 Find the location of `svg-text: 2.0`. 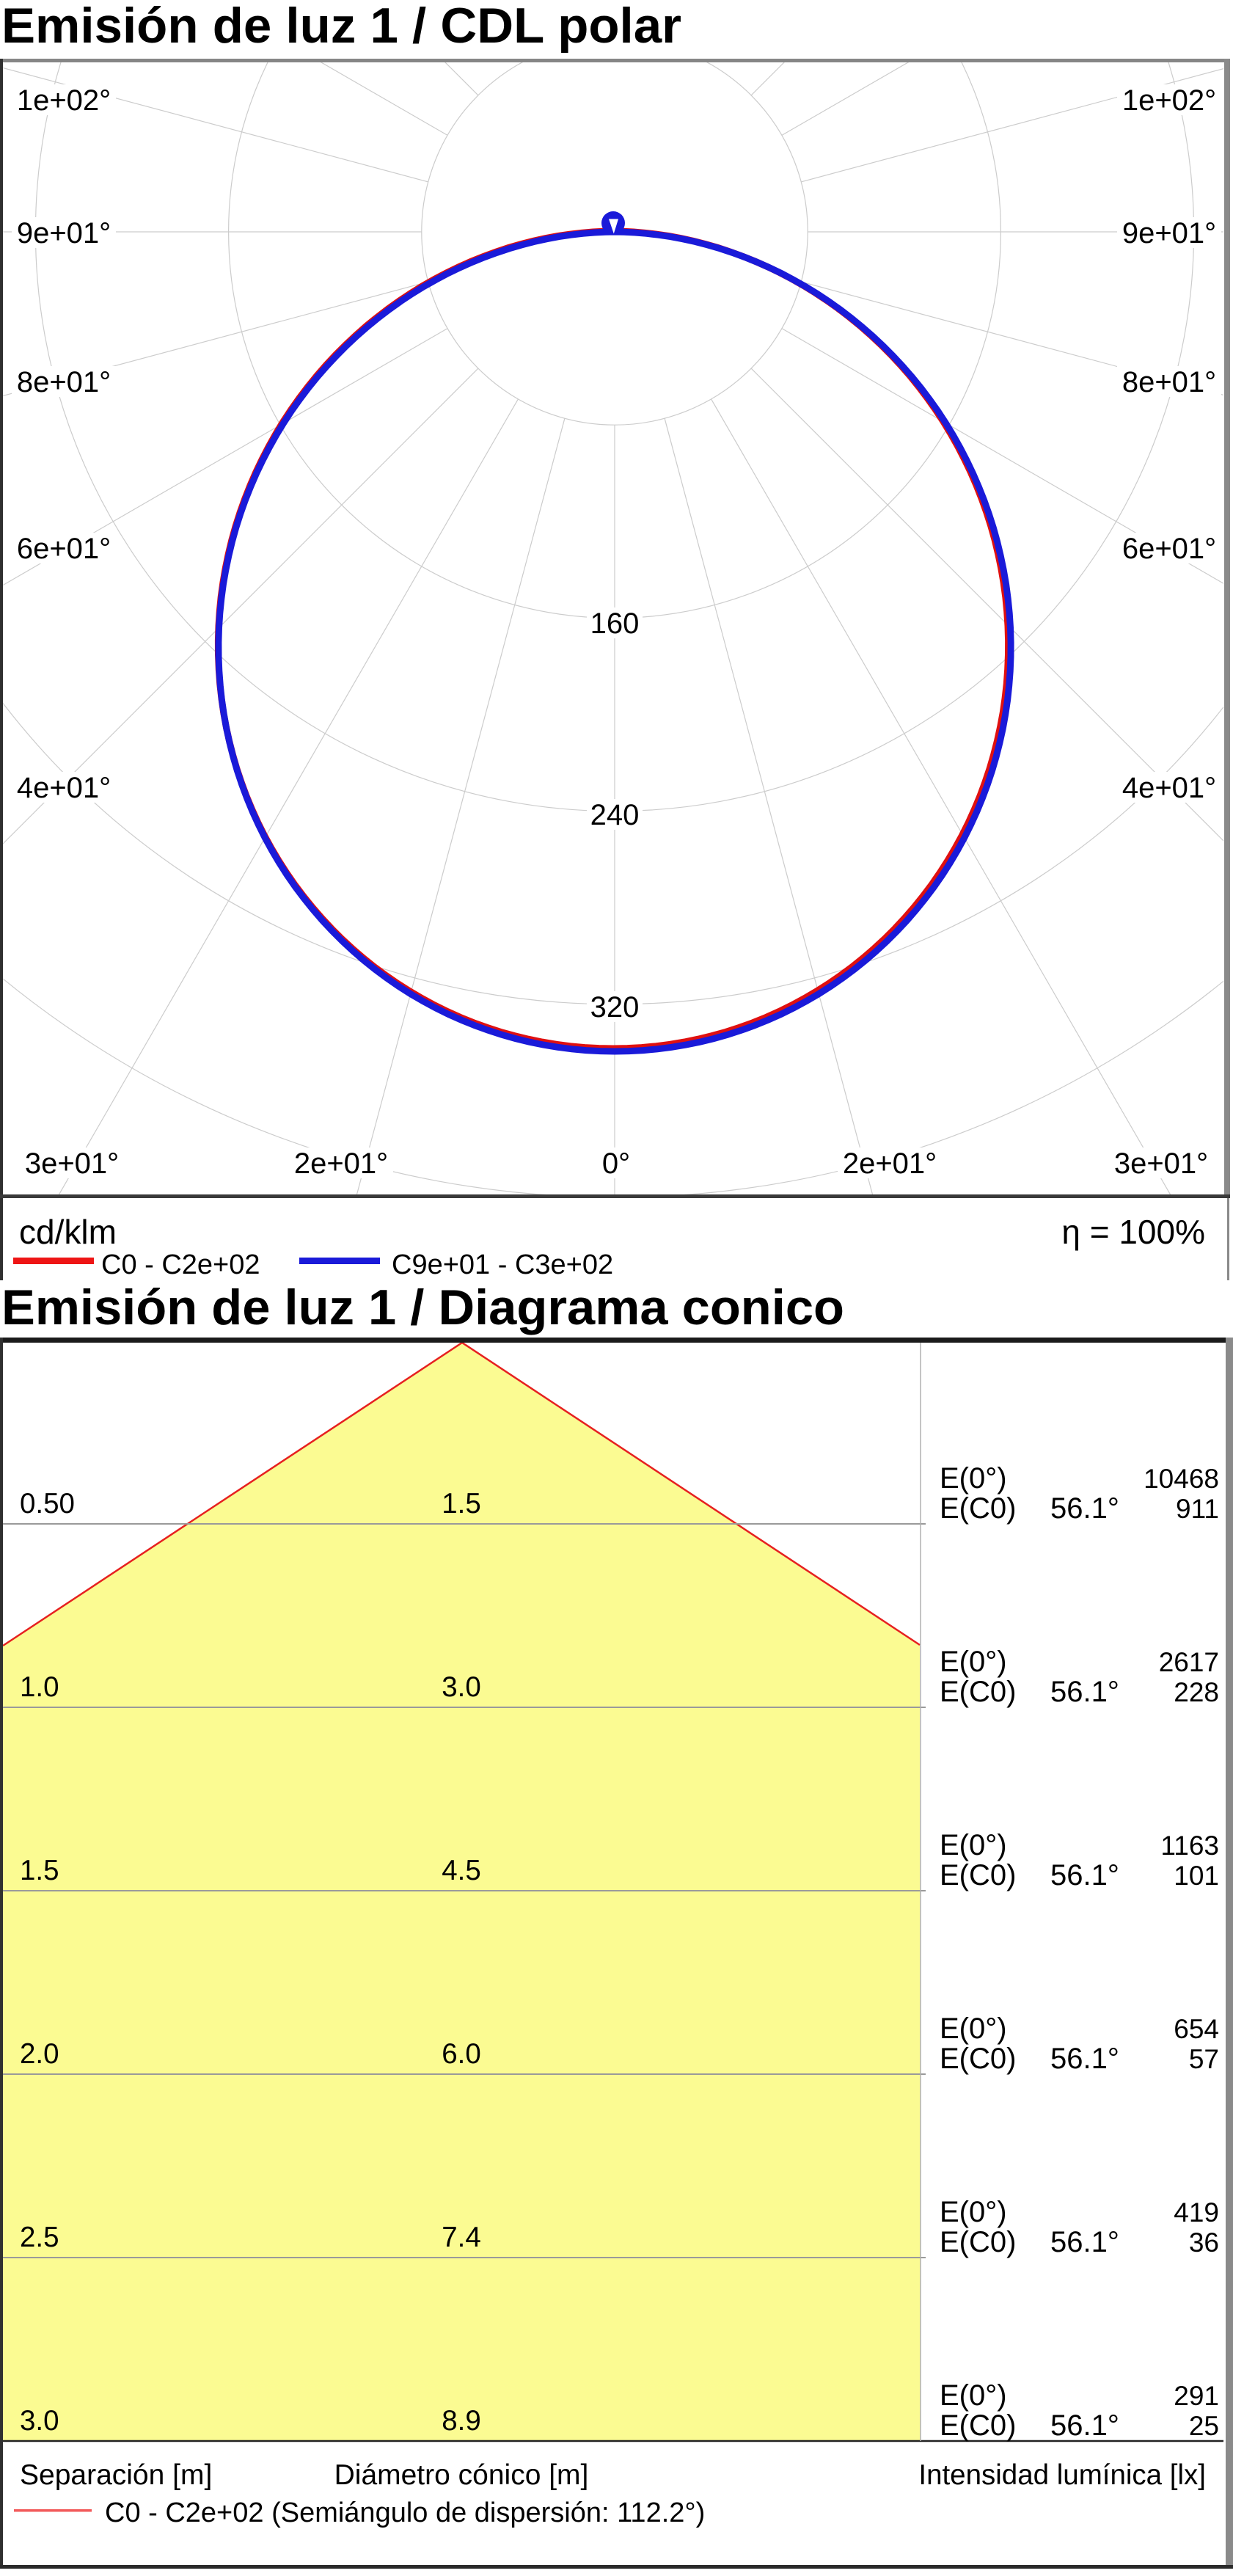

svg-text: 2.0 is located at coordinates (39, 2054).